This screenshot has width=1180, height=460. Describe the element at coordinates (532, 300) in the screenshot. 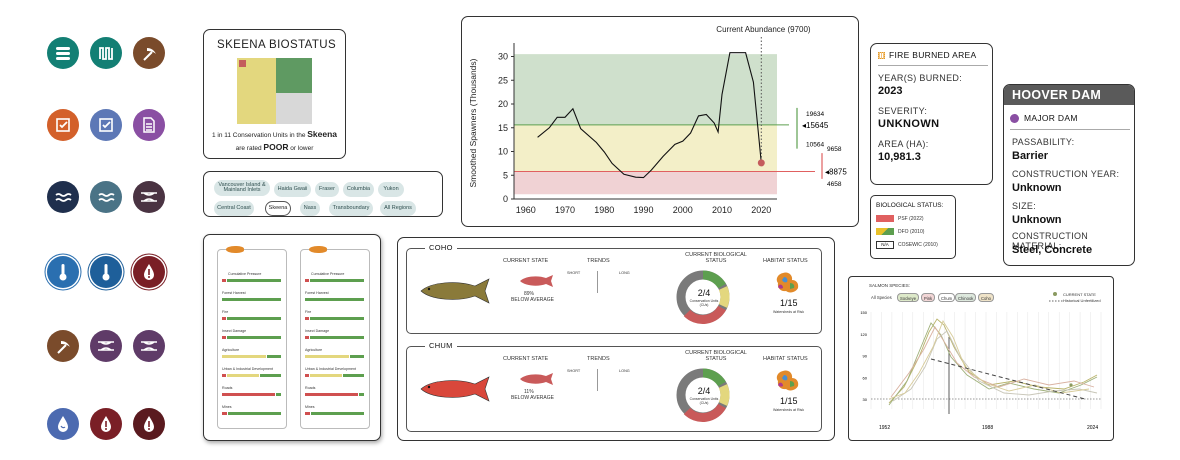

I see `current-state-desc: BELOW AVERAGE` at that location.